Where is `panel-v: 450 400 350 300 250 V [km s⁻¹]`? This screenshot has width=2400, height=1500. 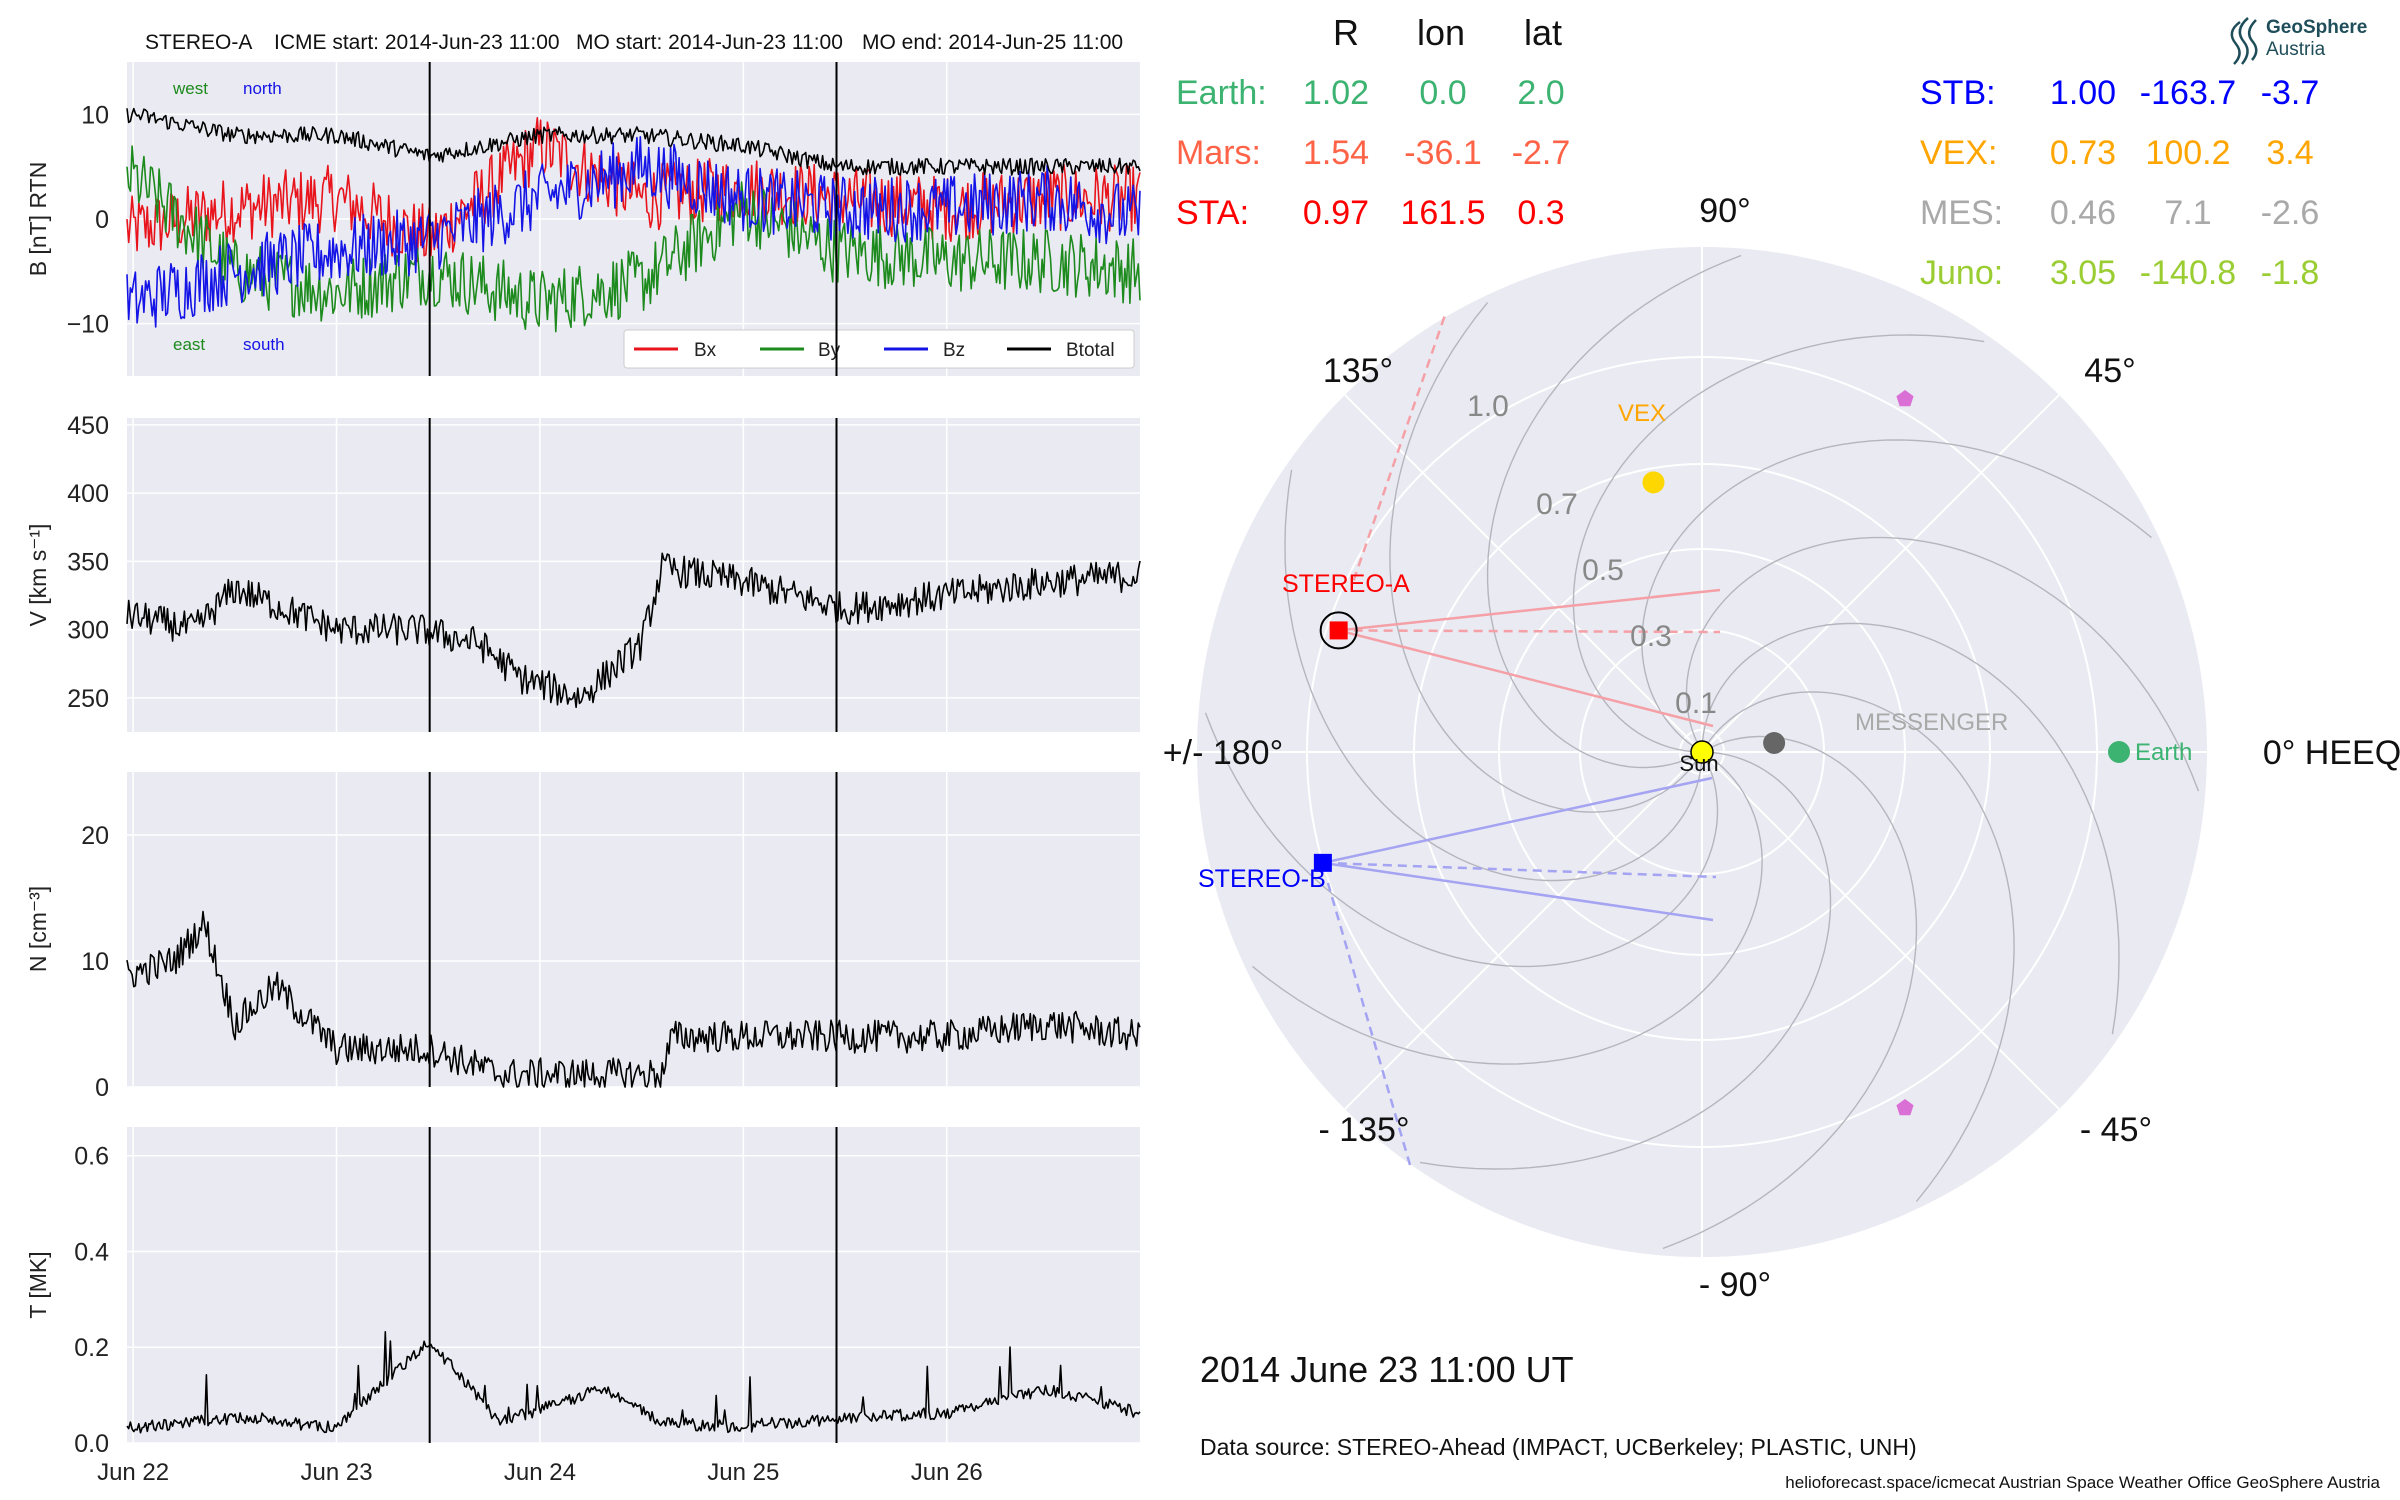 panel-v: 450 400 350 300 250 V [km s⁻¹] is located at coordinates (583, 572).